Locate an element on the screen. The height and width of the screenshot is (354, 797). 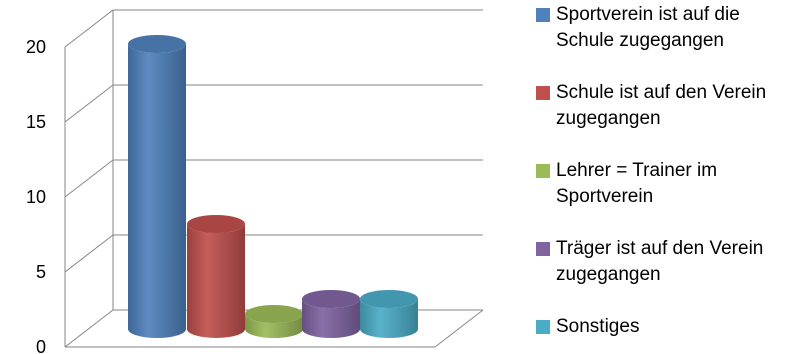
floor-right-edge is located at coordinates (459, 328).